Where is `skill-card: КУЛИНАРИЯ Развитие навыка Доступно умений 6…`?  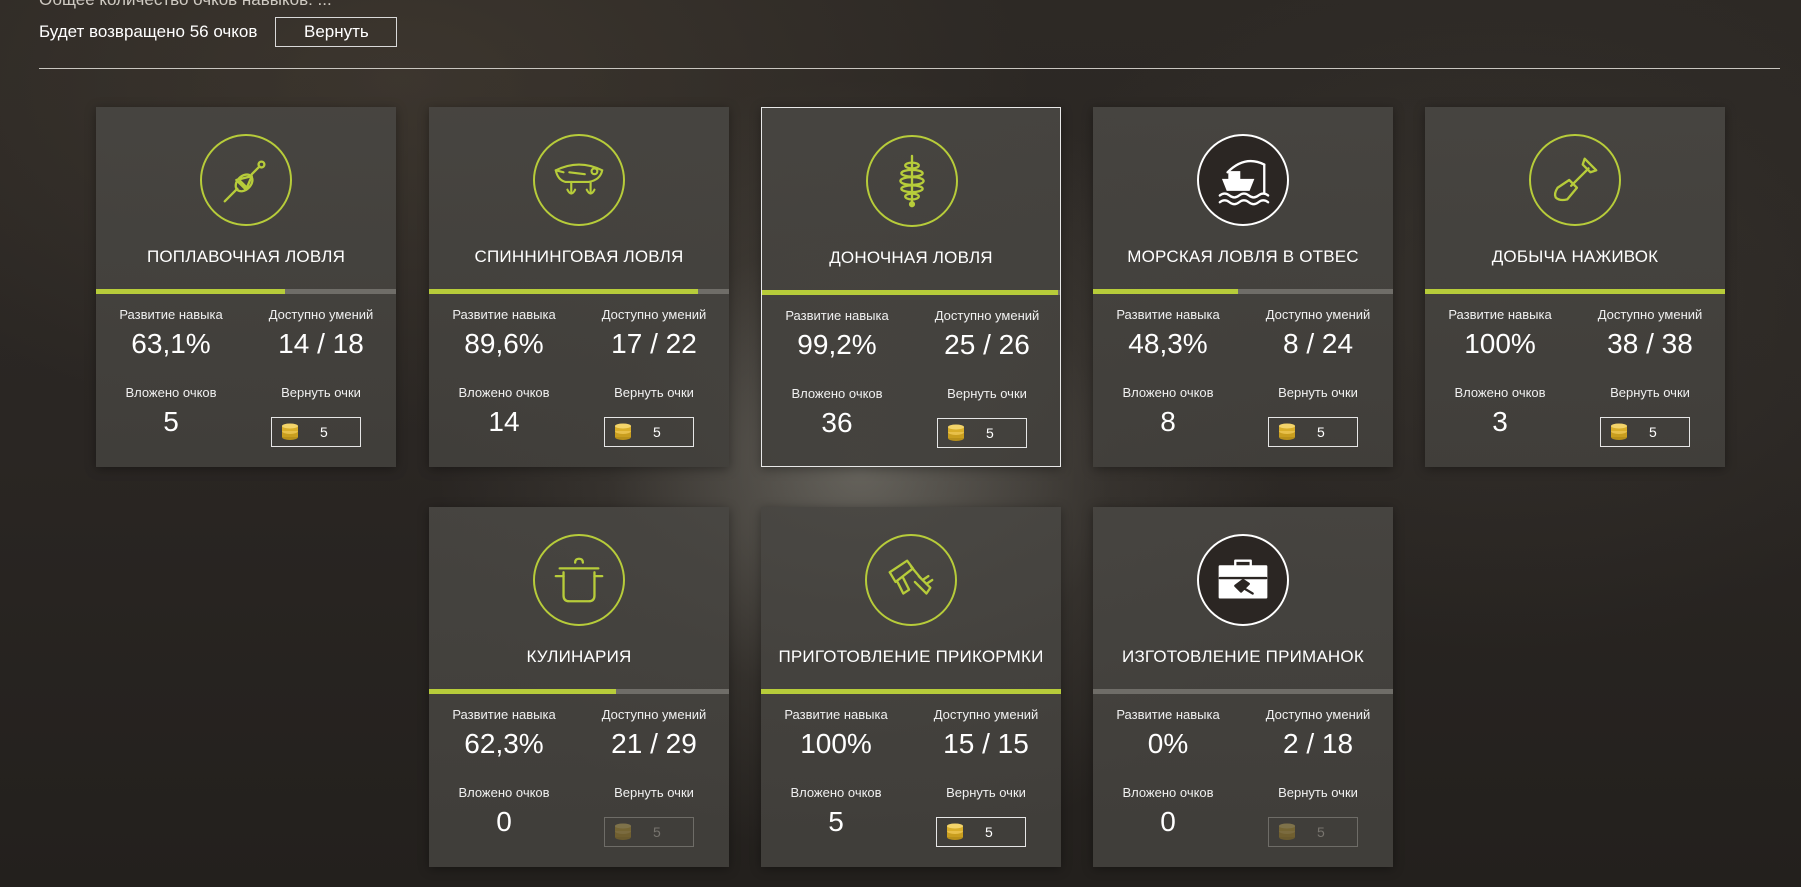
skill-card: КУЛИНАРИЯ Развитие навыка Доступно умений 6… is located at coordinates (579, 687).